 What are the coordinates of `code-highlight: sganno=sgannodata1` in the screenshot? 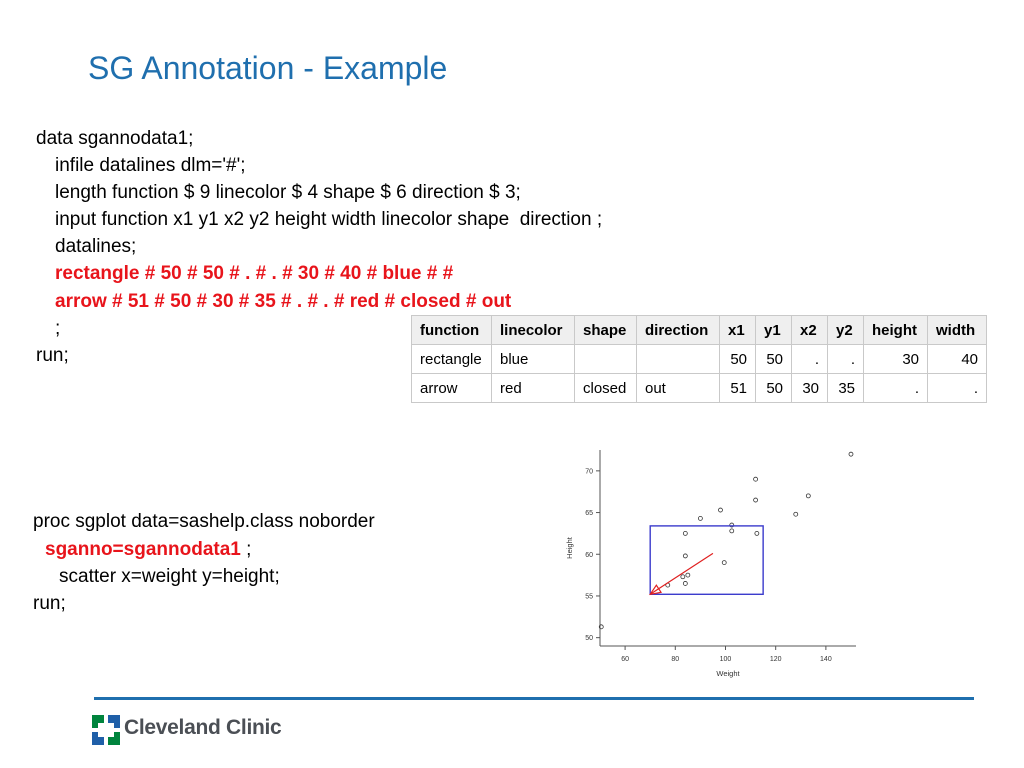 It's located at (143, 549).